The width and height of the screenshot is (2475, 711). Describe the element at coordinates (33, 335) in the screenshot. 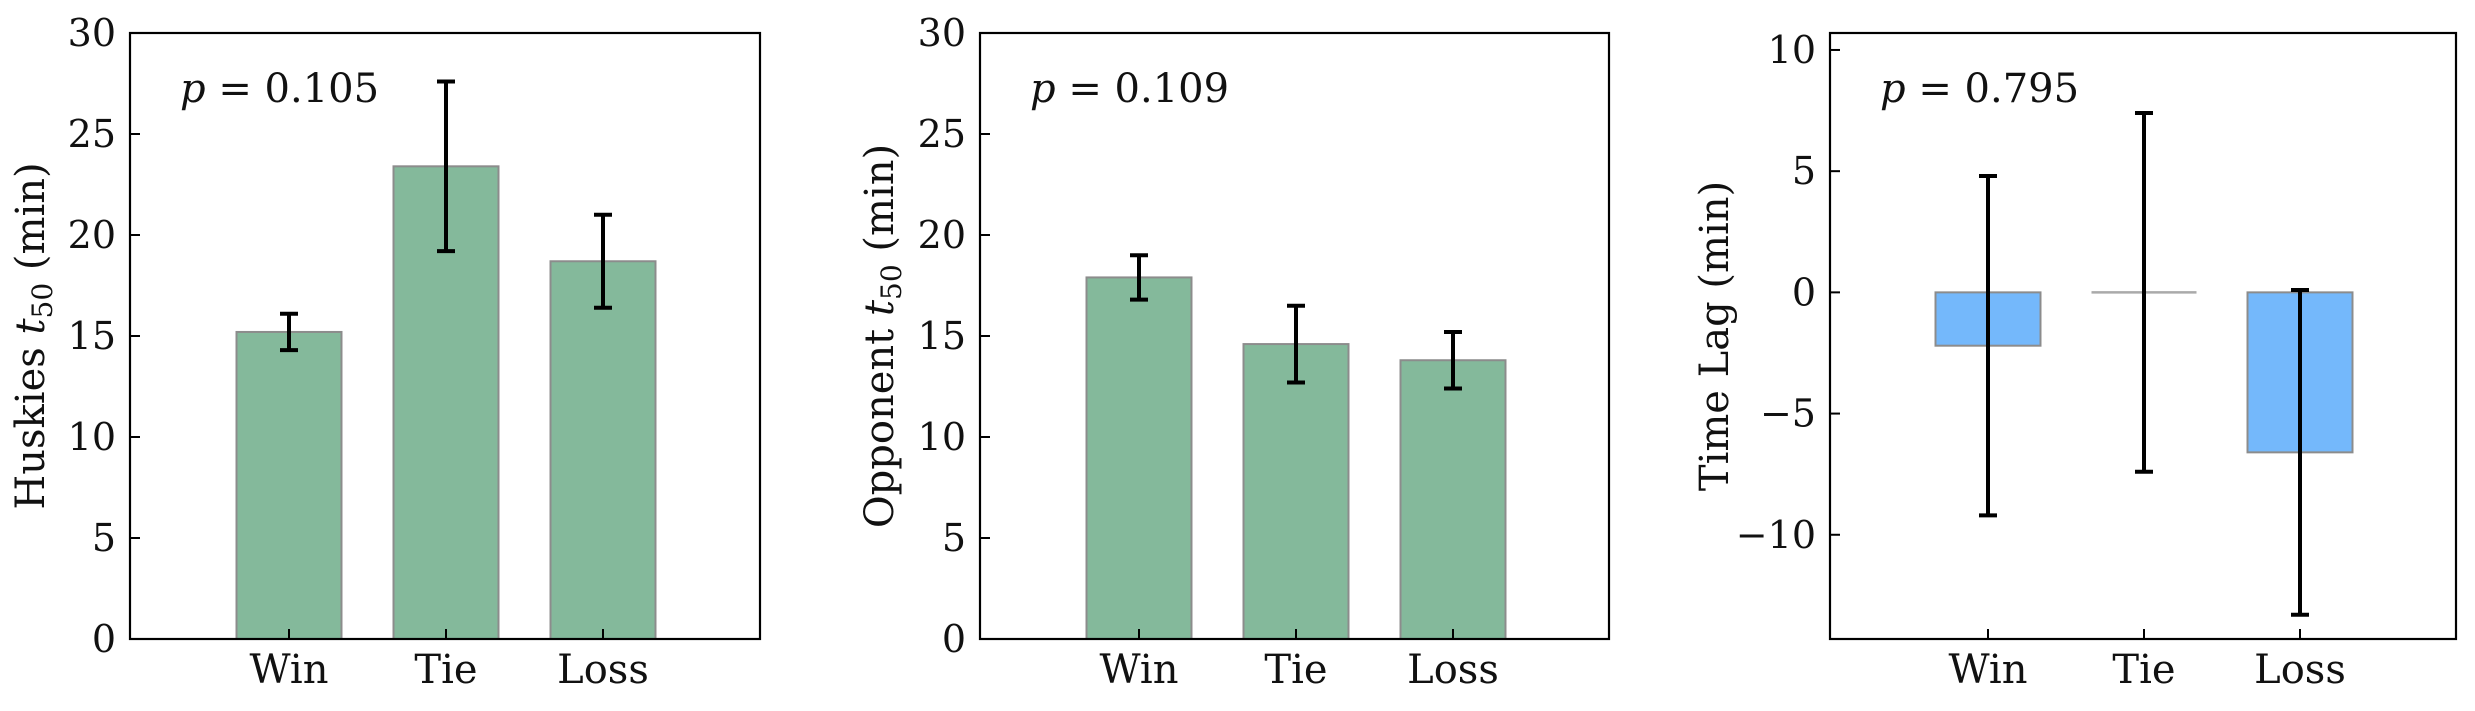

I see `y-axis-label: Huskies t50 (min)` at that location.